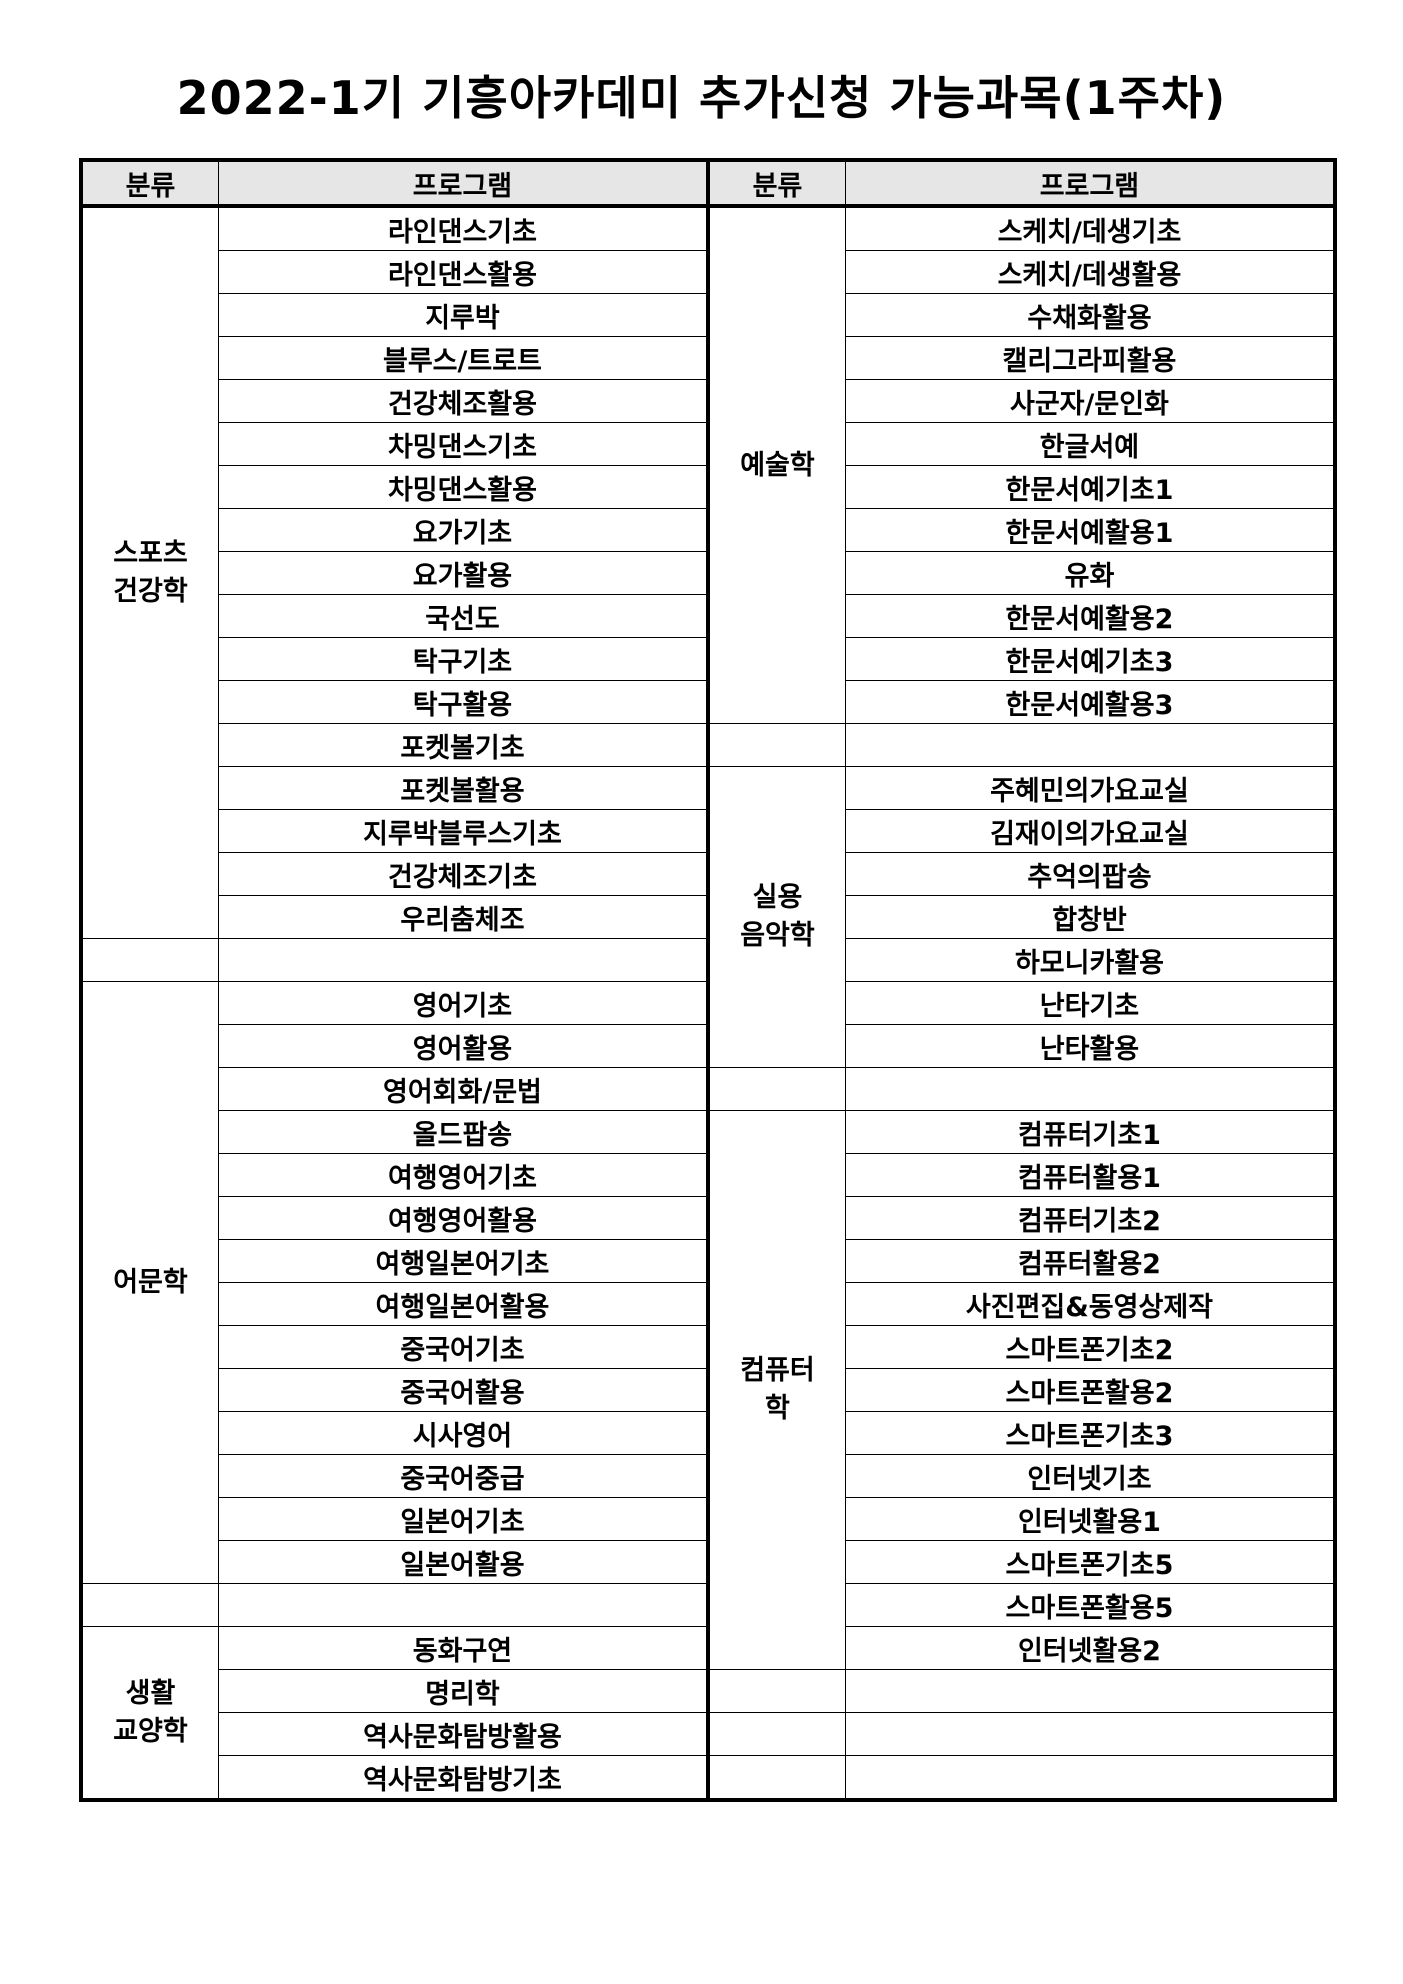 This screenshot has width=1403, height=1984. I want to click on program-cell-right: 난타활용, so click(1090, 1046).